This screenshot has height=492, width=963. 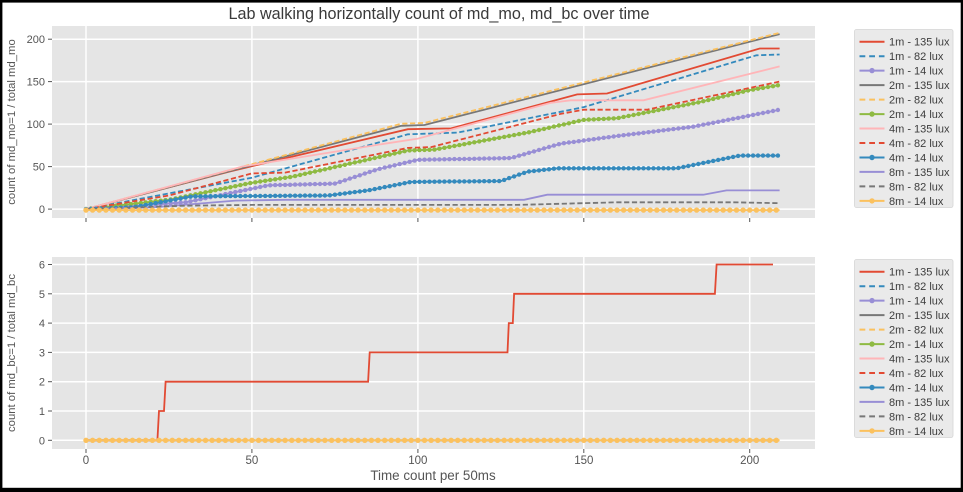 I want to click on svg-text: 1, so click(x=42, y=412).